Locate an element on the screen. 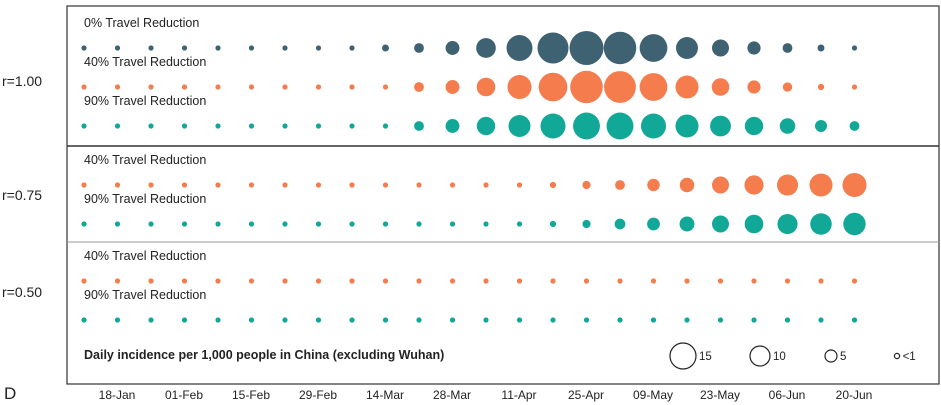  x-tick-label: 06-Jun is located at coordinates (787, 395).